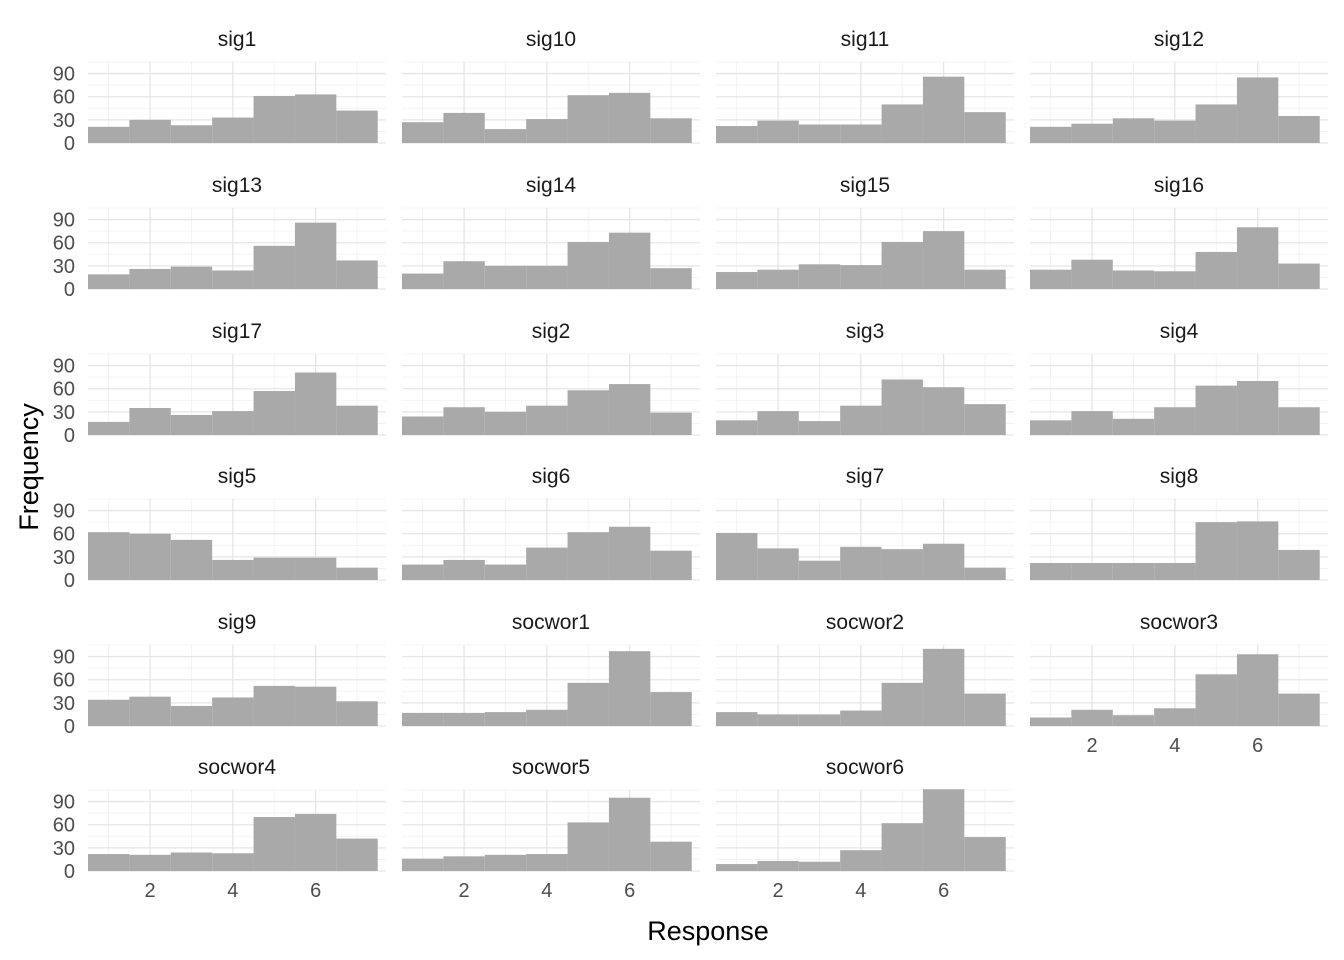 The image size is (1344, 960). Describe the element at coordinates (1179, 622) in the screenshot. I see `facet-title-socwor3: socwor3` at that location.